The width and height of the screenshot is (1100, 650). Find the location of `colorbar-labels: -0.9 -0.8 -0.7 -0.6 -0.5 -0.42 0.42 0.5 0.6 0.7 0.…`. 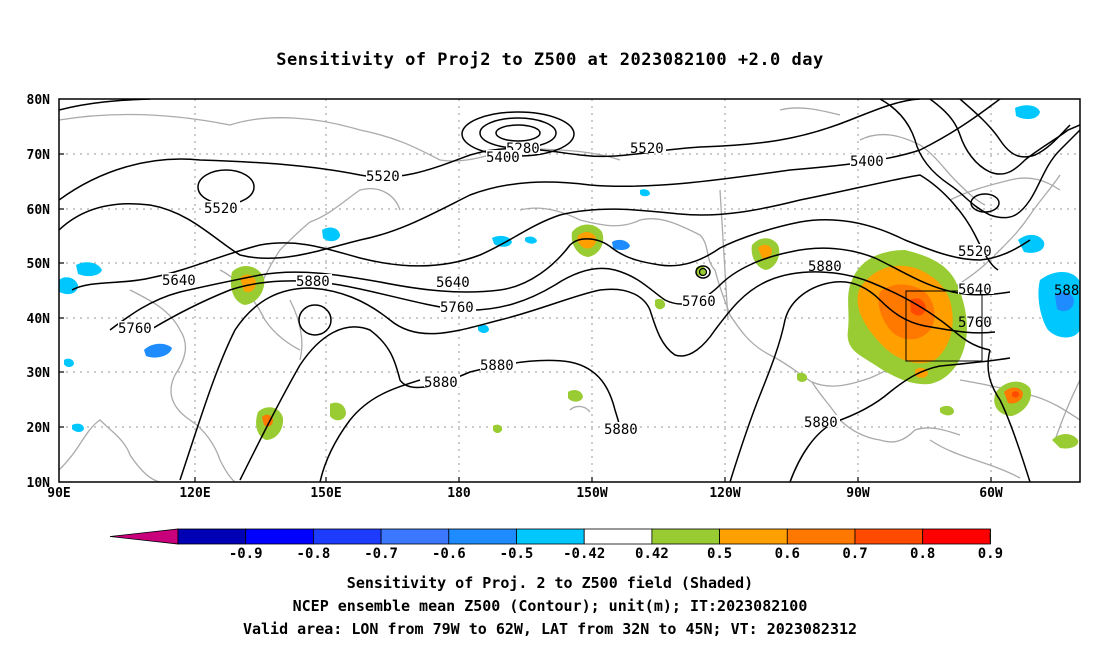

colorbar-labels: -0.9 -0.8 -0.7 -0.6 -0.5 -0.42 0.42 0.5 0.6 0.7 0.… is located at coordinates (616, 554).